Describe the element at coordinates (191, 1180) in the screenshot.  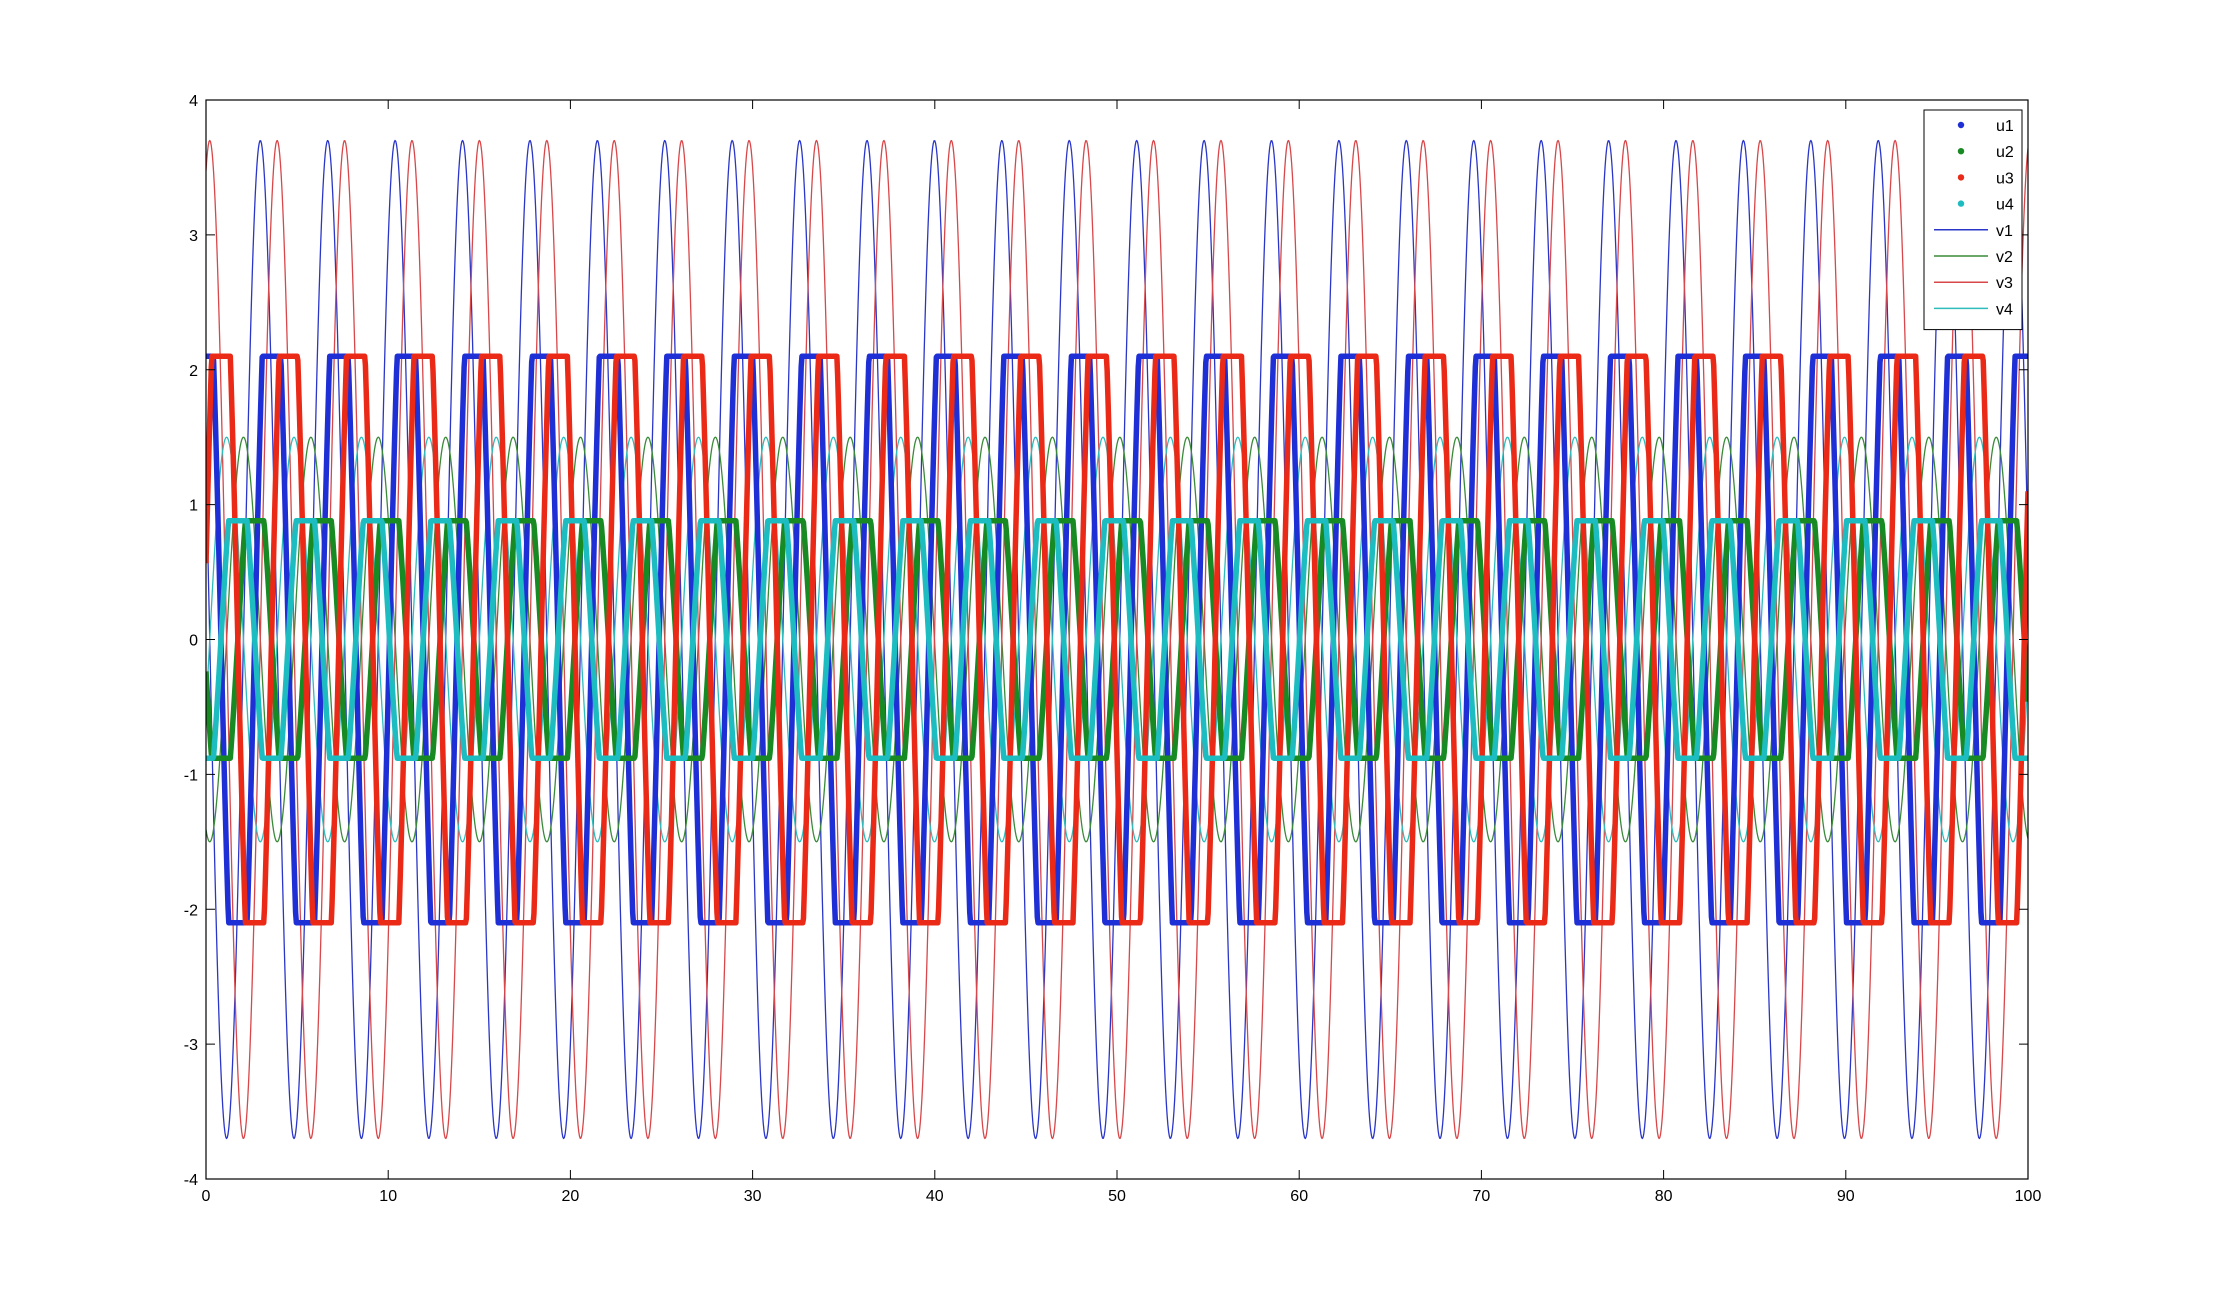
I see `y-tick-label: -4` at that location.